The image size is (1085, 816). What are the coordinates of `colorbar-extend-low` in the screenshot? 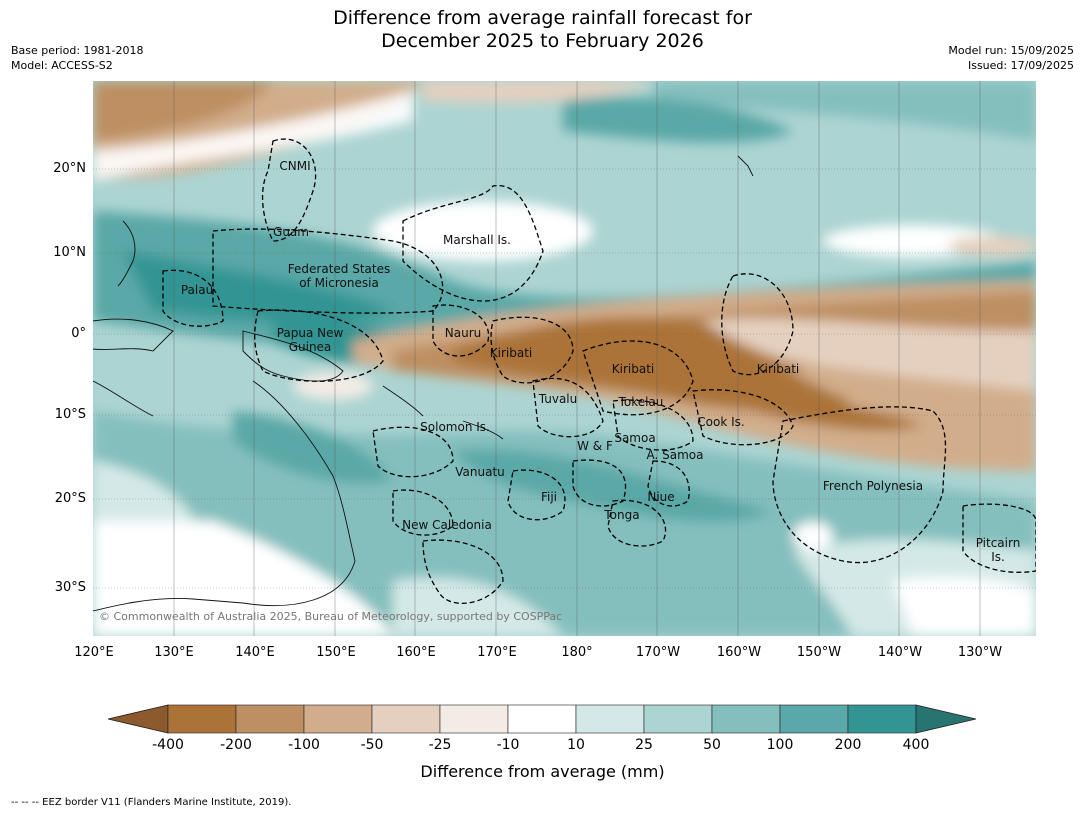 It's located at (138, 719).